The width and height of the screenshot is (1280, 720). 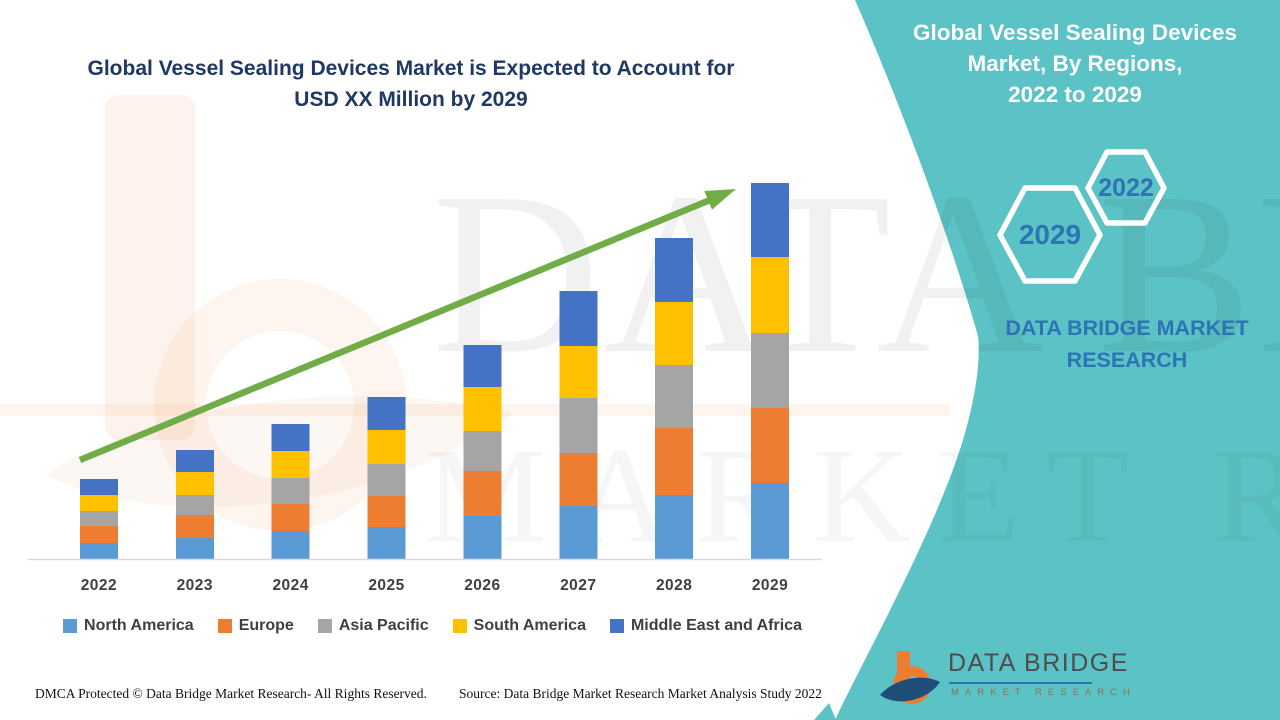 What do you see at coordinates (194, 483) in the screenshot?
I see `bar-segment-2023-south-america` at bounding box center [194, 483].